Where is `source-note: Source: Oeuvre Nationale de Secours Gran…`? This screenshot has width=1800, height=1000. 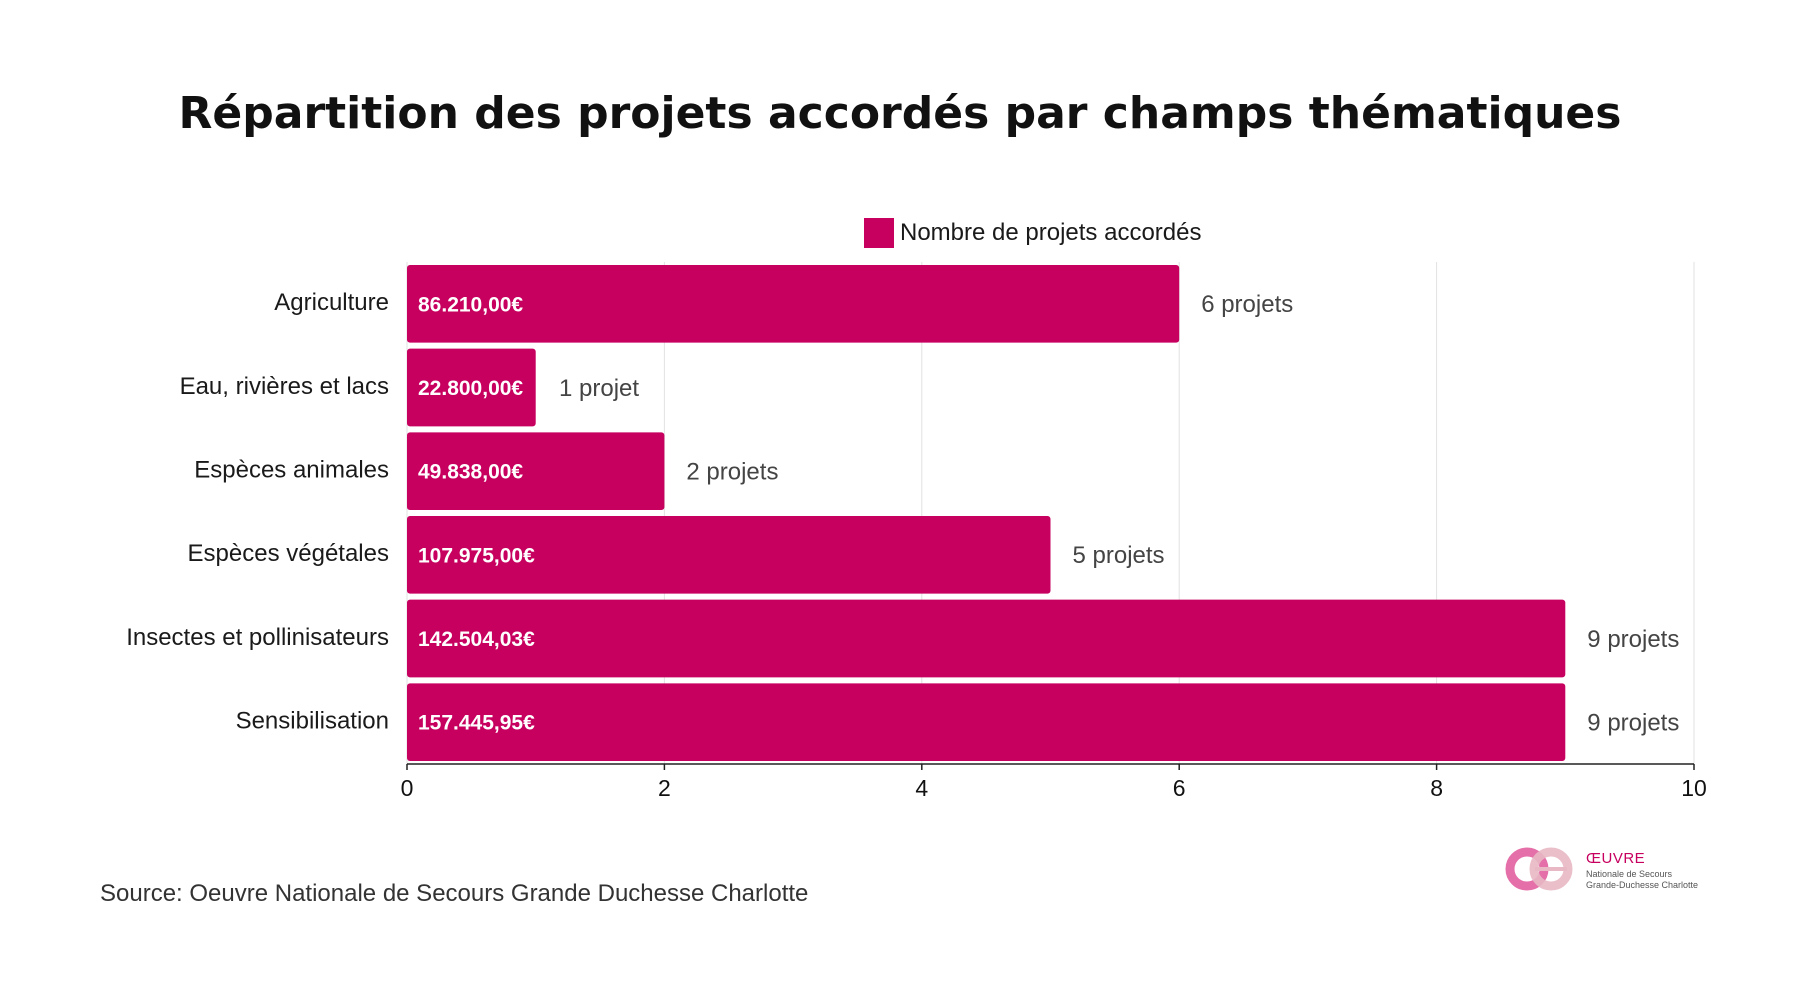
source-note: Source: Oeuvre Nationale de Secours Gran… is located at coordinates (454, 893).